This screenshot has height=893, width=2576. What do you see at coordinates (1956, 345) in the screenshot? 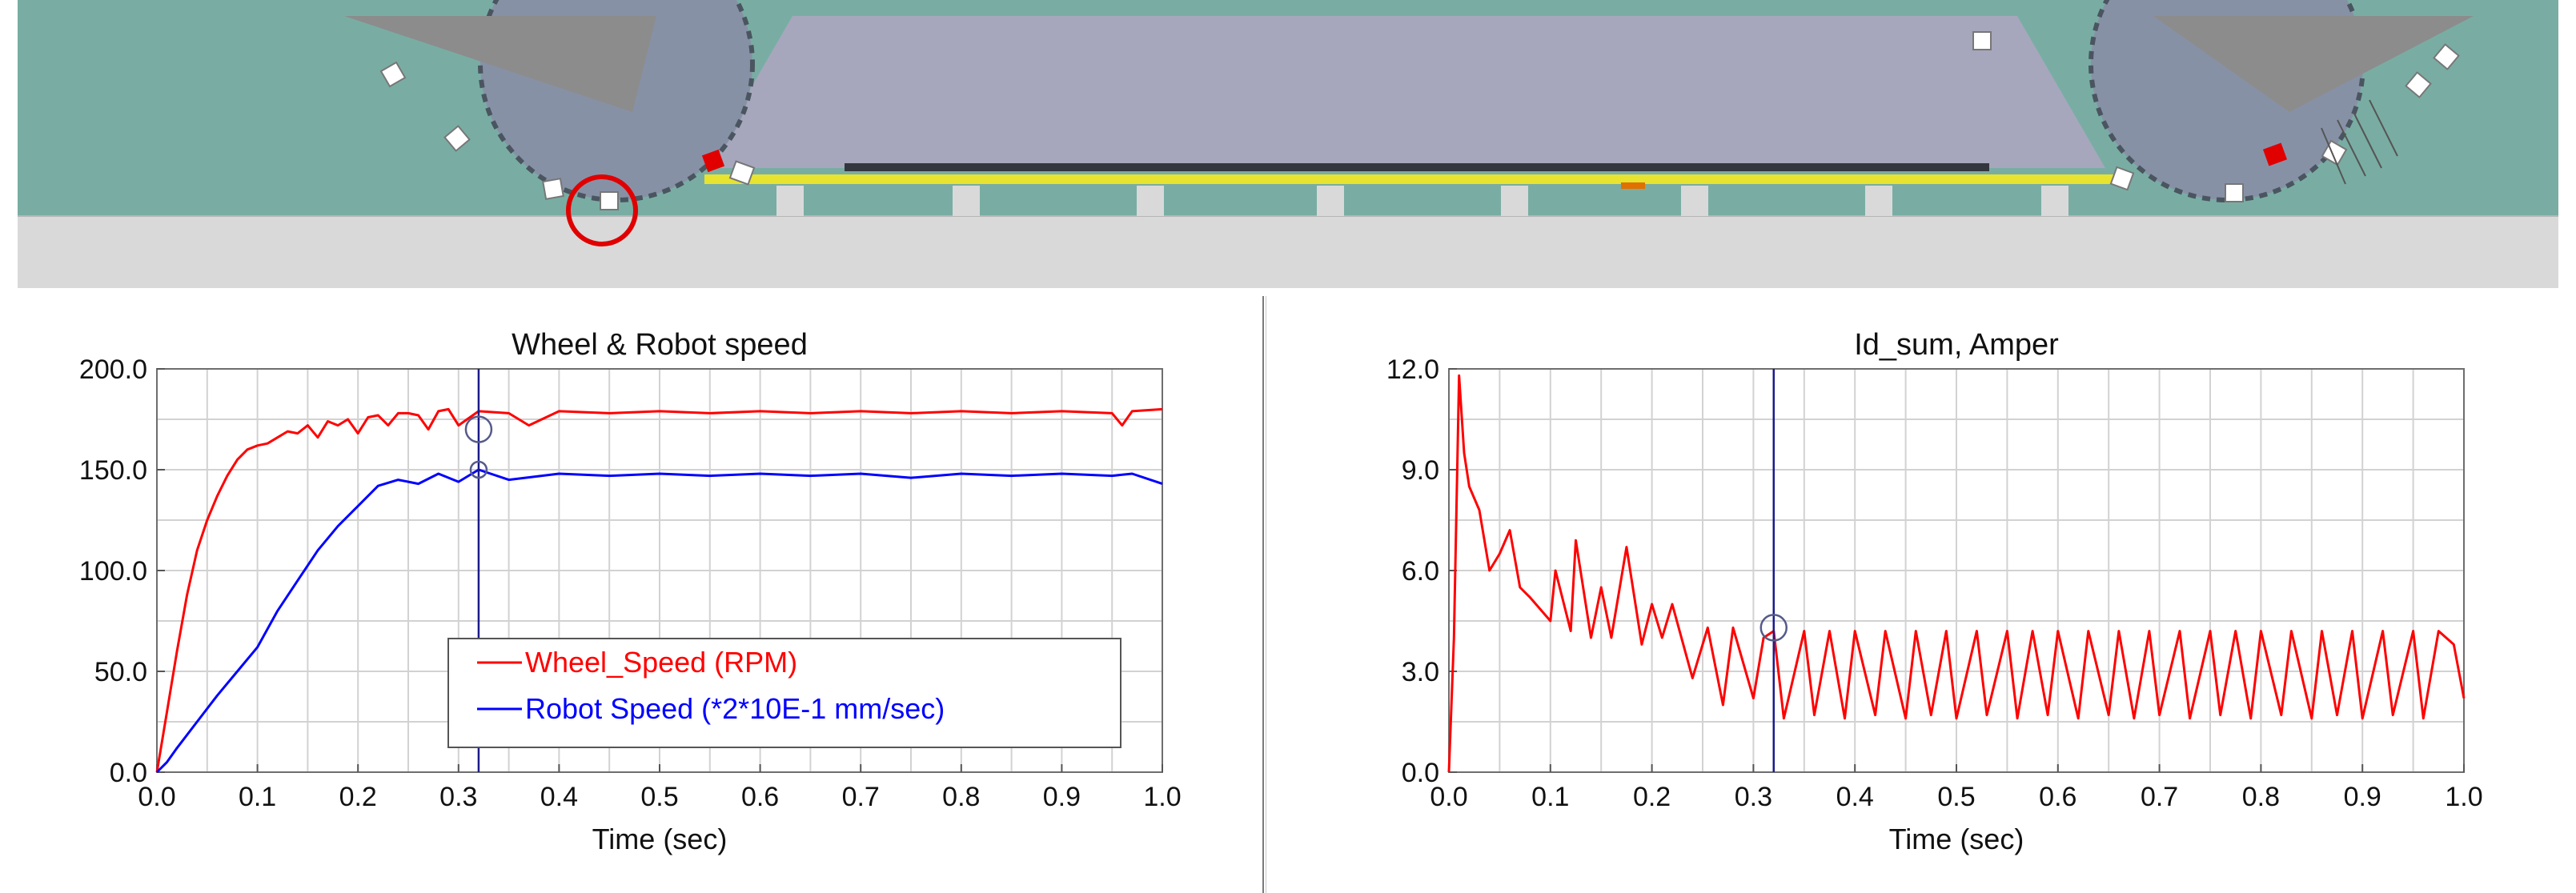
I see `chart-title: Id_sum, Amper` at bounding box center [1956, 345].